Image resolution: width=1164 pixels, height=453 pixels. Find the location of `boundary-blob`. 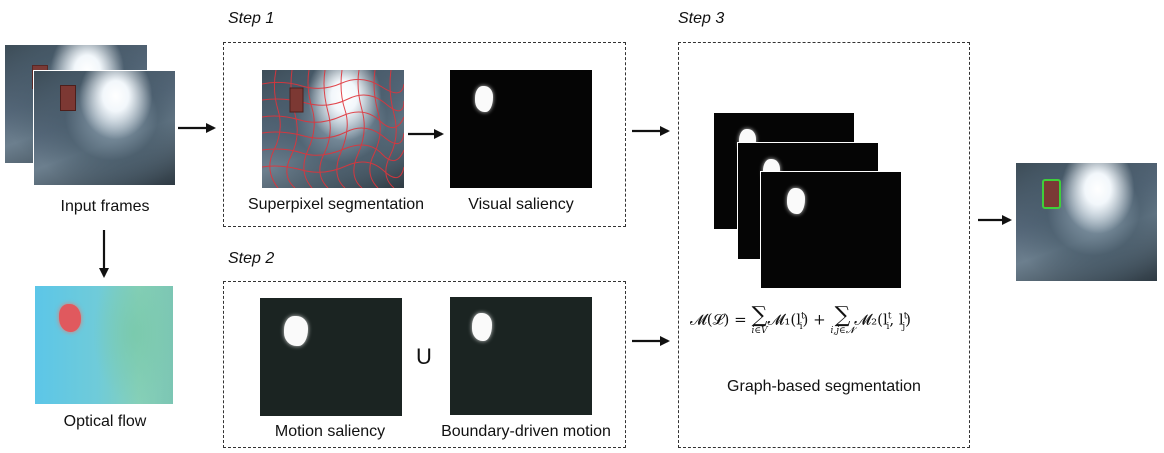

boundary-blob is located at coordinates (482, 327).